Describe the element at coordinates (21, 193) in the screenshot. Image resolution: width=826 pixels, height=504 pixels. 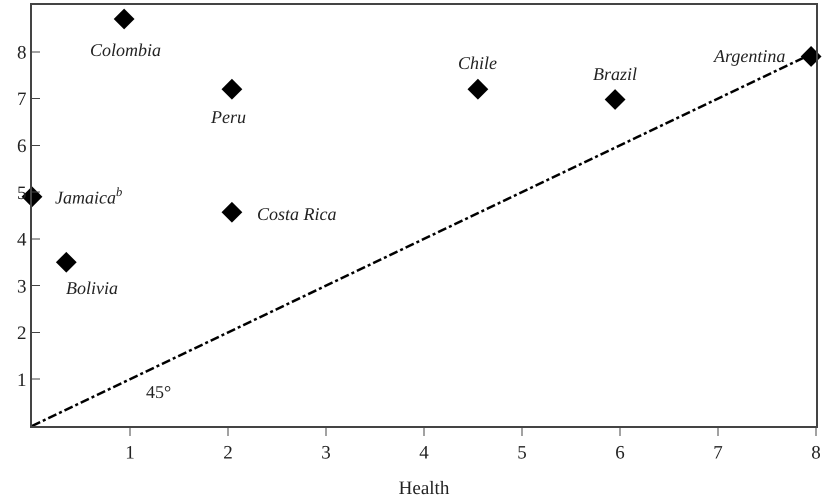
I see `y-tick-label: 5` at that location.